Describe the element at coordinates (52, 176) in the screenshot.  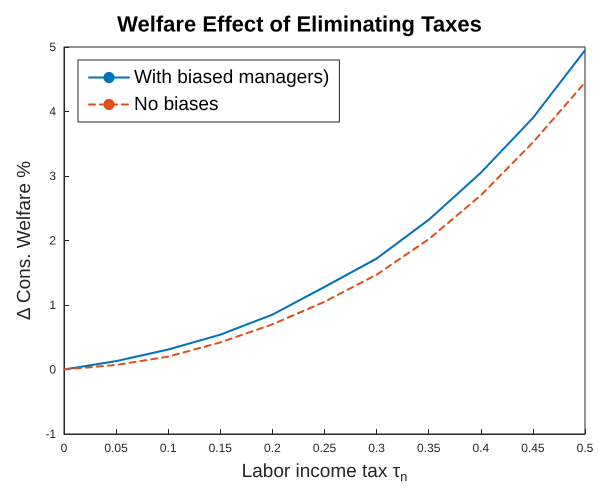
I see `y-tick-label: 3` at that location.